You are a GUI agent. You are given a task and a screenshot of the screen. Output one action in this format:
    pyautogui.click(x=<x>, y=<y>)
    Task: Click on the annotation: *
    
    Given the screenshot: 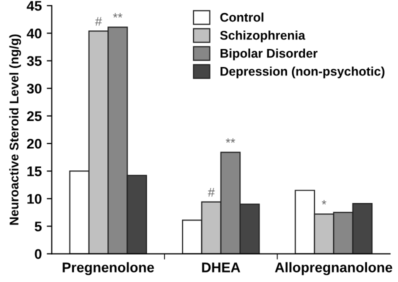 What is the action you would take?
    pyautogui.click(x=324, y=202)
    